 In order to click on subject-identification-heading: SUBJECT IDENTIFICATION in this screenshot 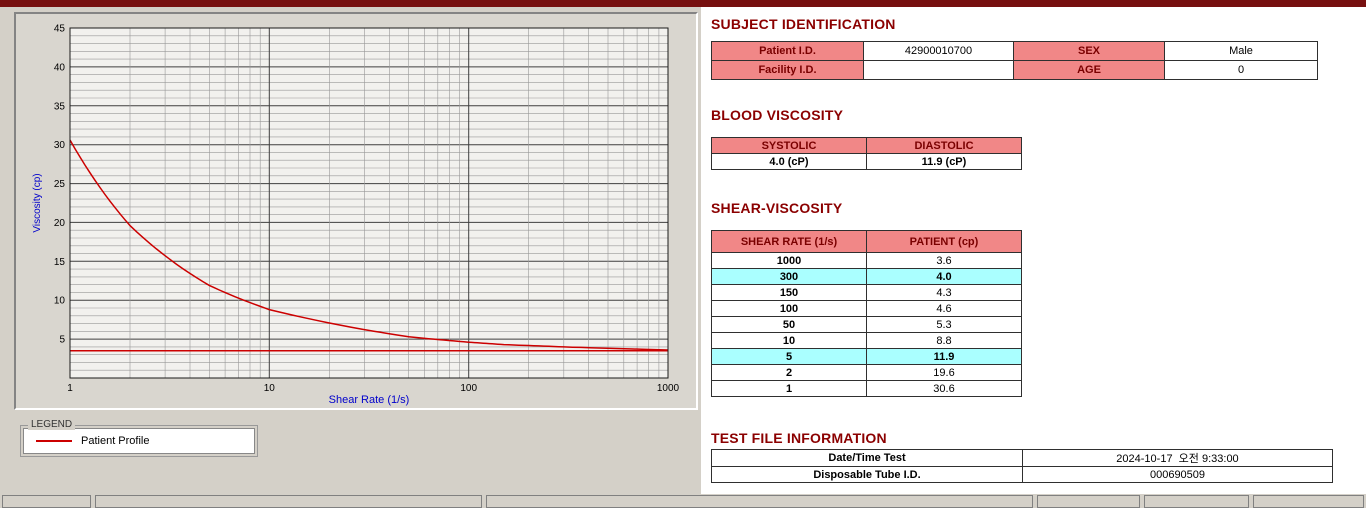, I will do `click(803, 24)`.